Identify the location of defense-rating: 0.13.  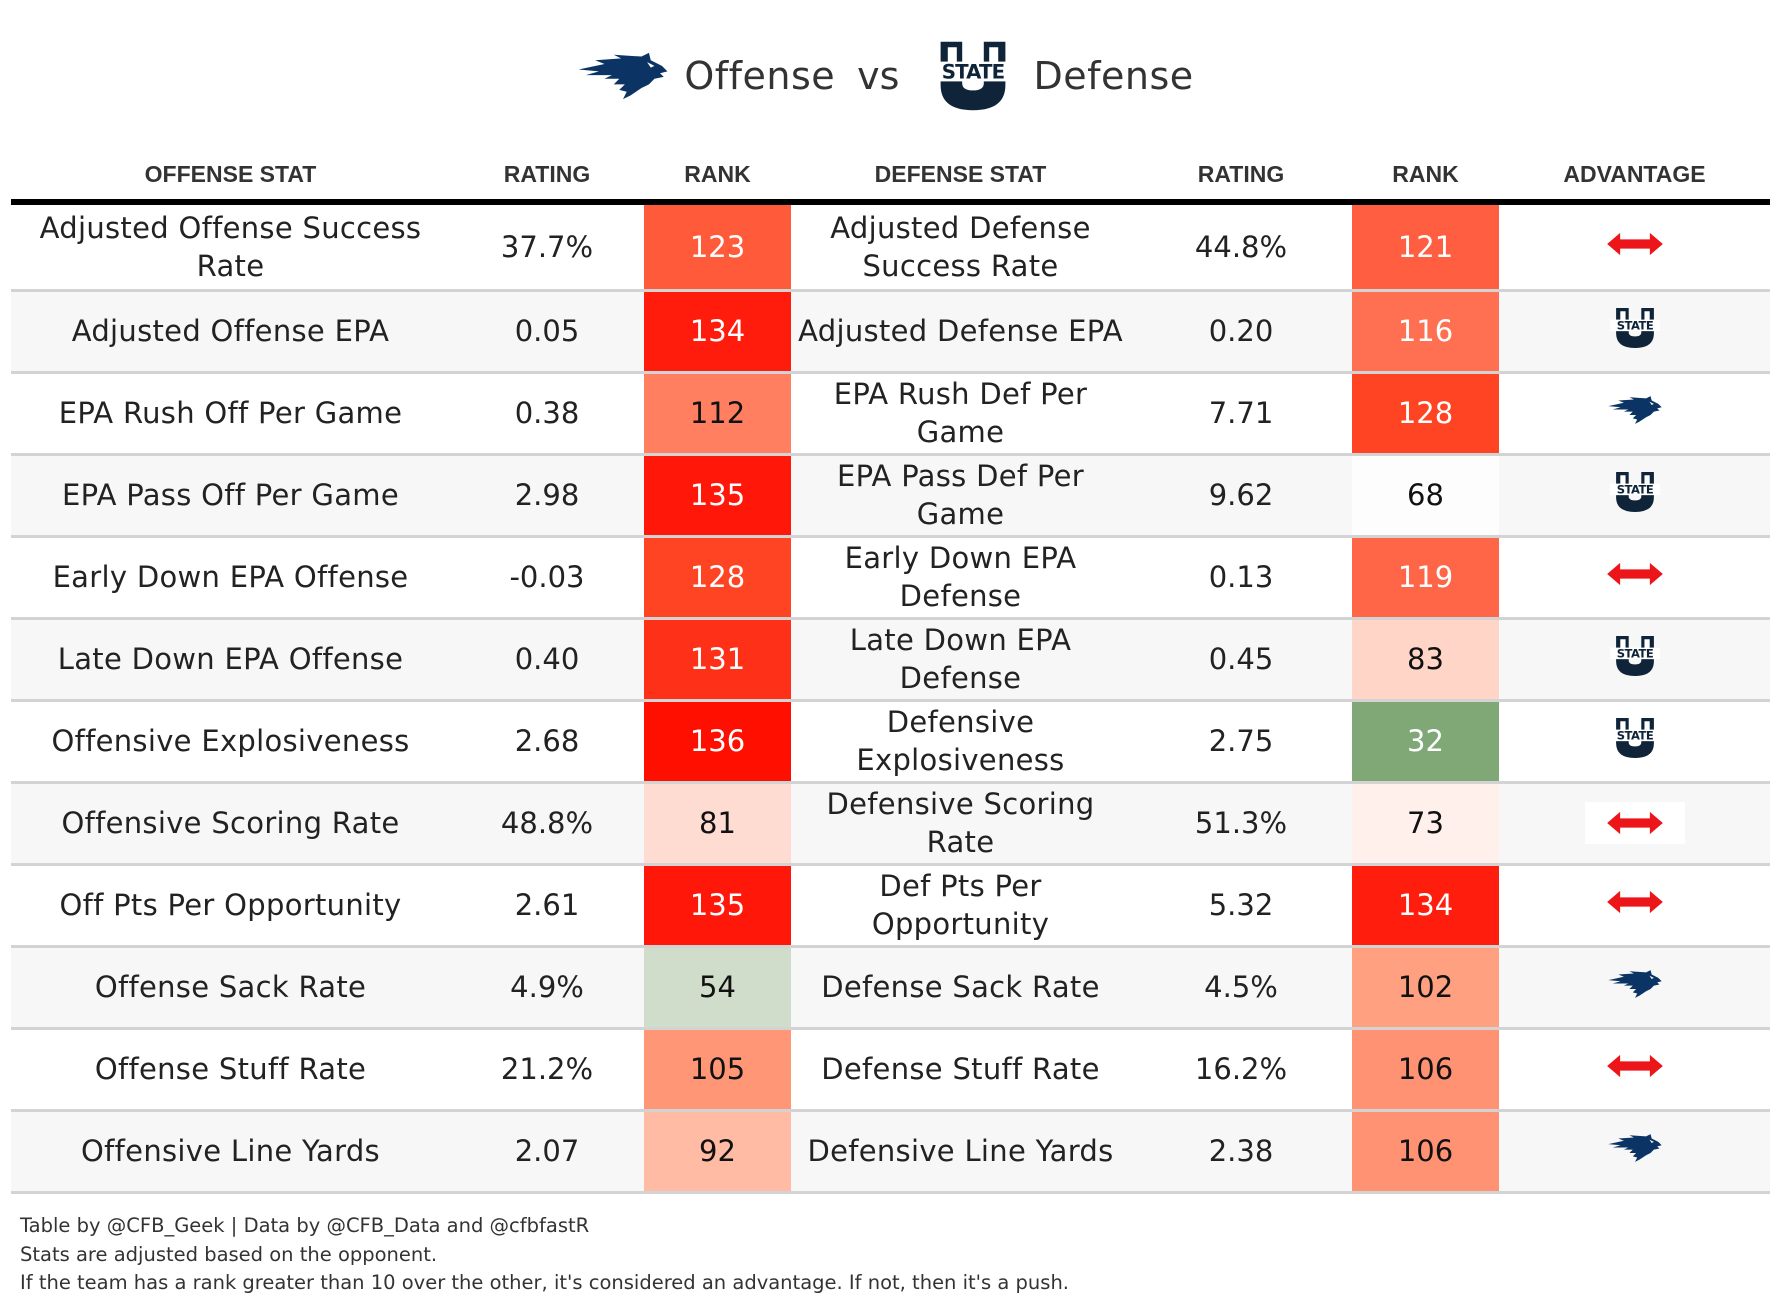
(1241, 578).